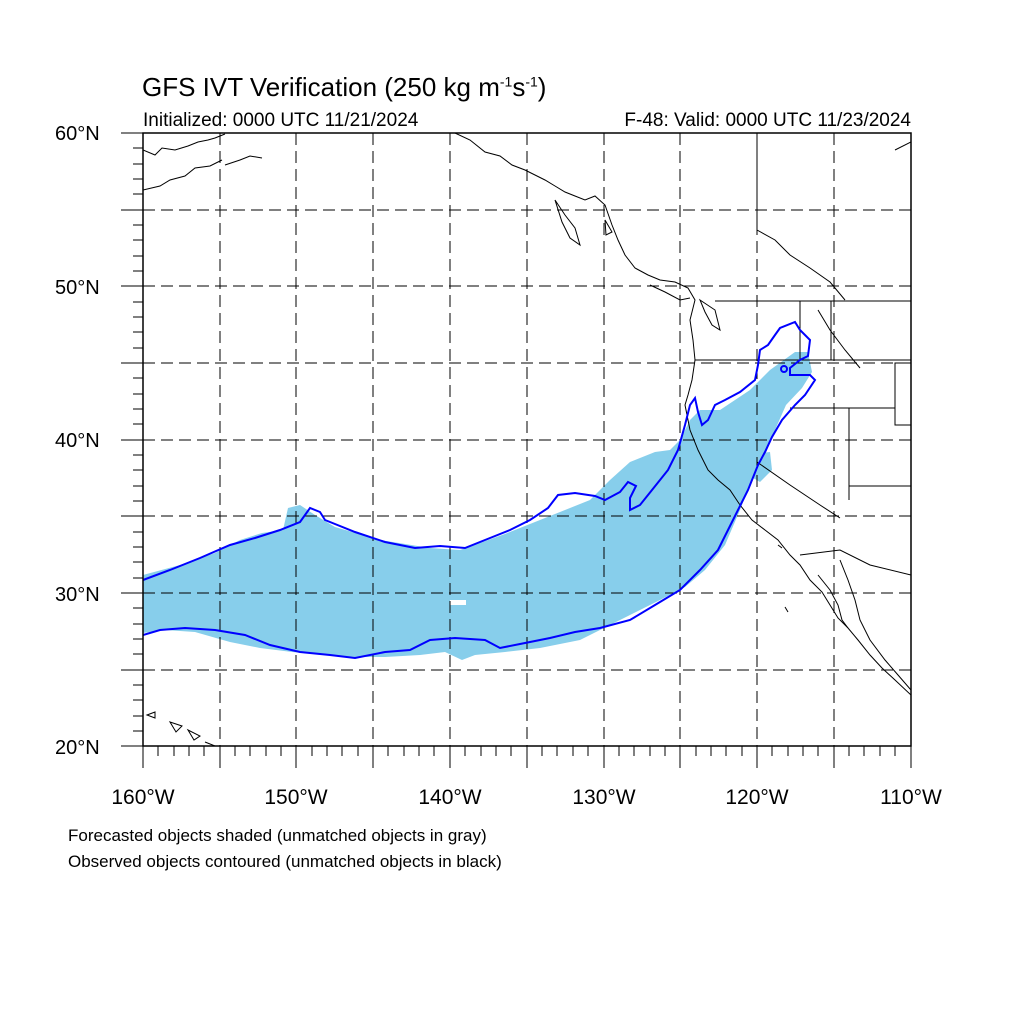 This screenshot has width=1024, height=1024. Describe the element at coordinates (458, 602) in the screenshot. I see `forecast-hole` at that location.